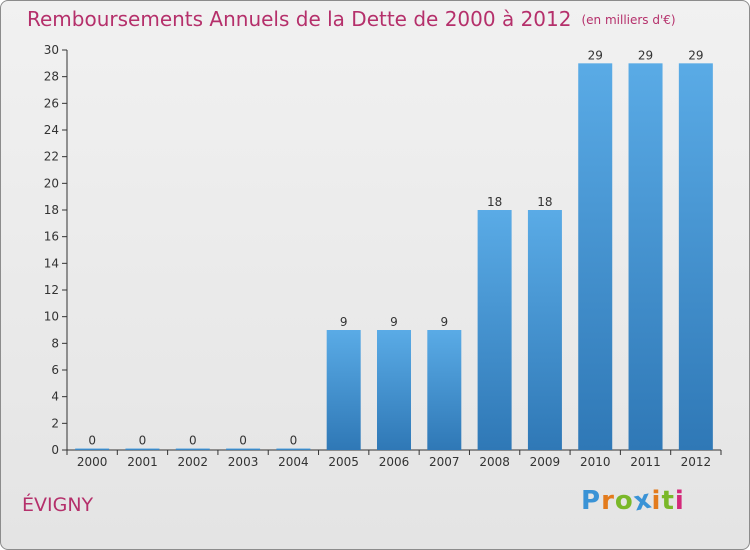 The width and height of the screenshot is (750, 550). What do you see at coordinates (444, 462) in the screenshot?
I see `x-tick-label: 2007` at bounding box center [444, 462].